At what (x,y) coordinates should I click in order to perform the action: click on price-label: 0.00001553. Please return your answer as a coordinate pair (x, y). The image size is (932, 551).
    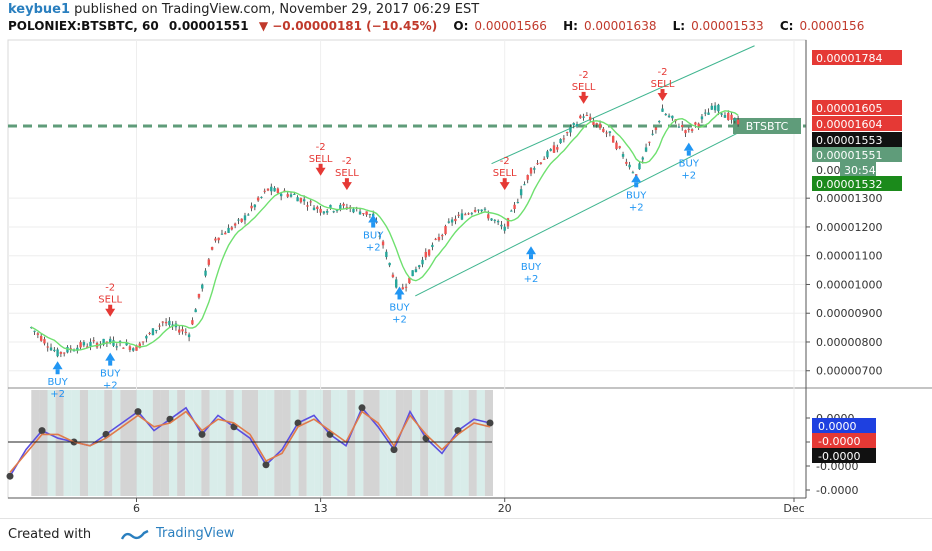
    Looking at the image, I should click on (849, 140).